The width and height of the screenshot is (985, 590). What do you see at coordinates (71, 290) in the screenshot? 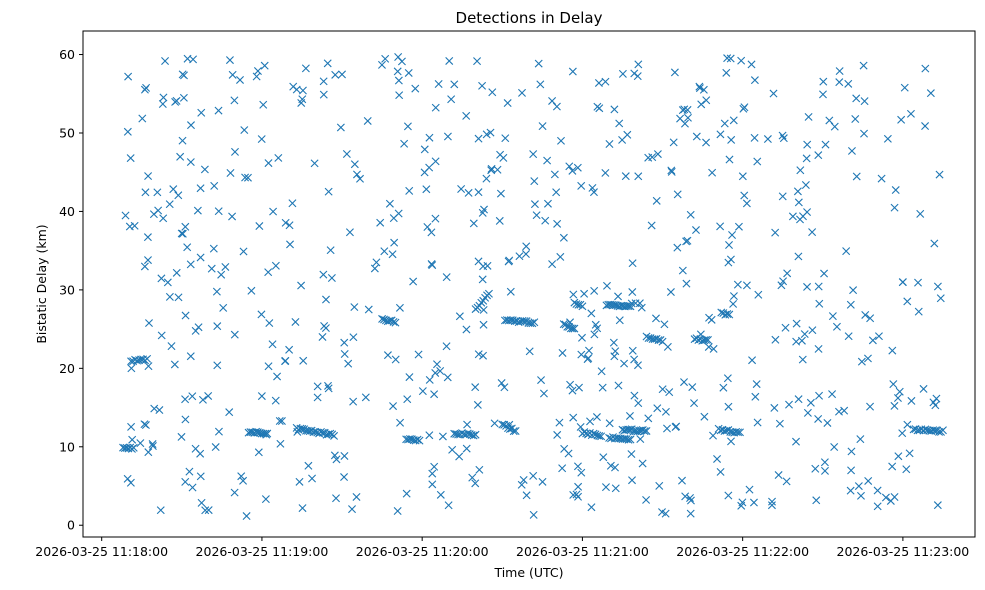
I see `y-axis: 0 10 20 30 40 50 60` at bounding box center [71, 290].